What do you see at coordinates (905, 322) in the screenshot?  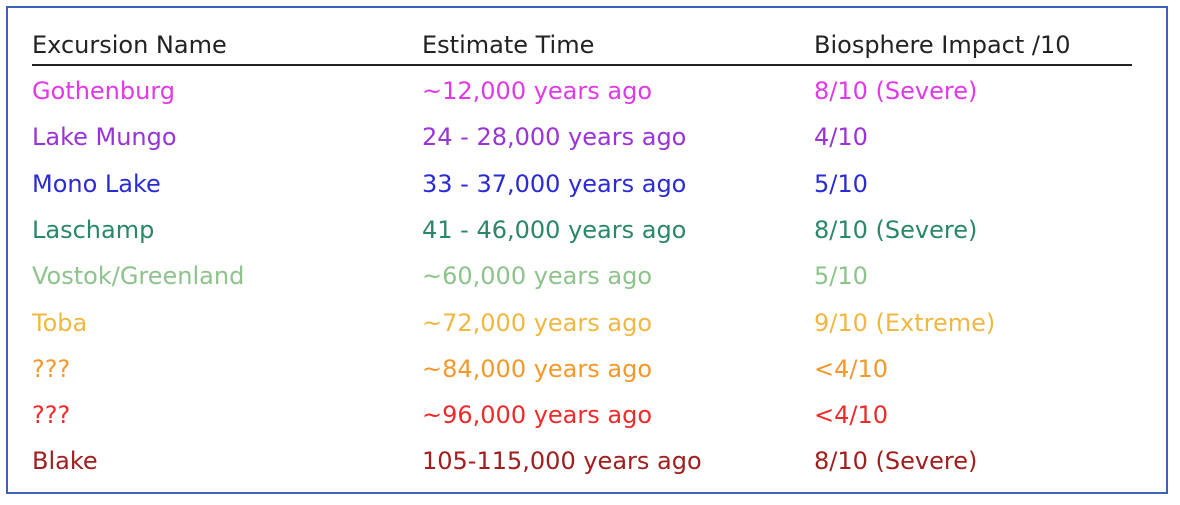 I see `table-cell: 9/10 (Extreme)` at bounding box center [905, 322].